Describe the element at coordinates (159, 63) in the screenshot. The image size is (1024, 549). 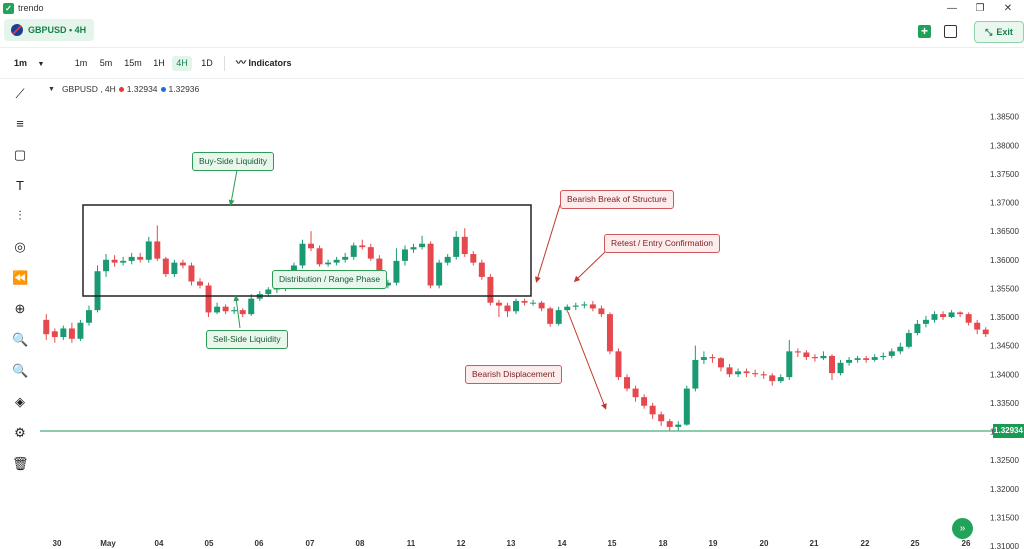
I see `timeframe-1h: 1H` at that location.